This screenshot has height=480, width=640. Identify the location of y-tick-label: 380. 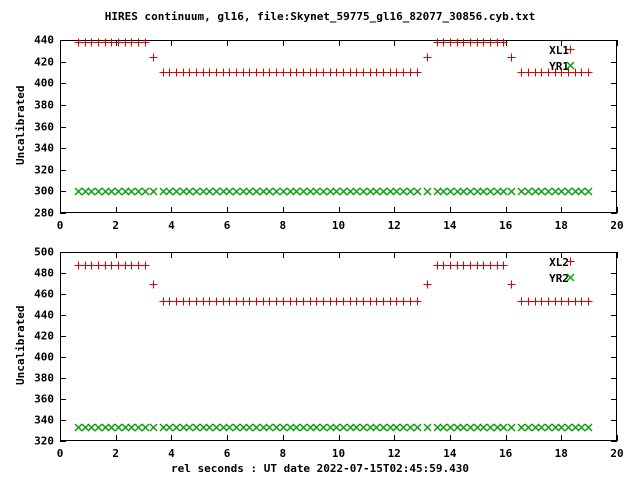
(44, 105).